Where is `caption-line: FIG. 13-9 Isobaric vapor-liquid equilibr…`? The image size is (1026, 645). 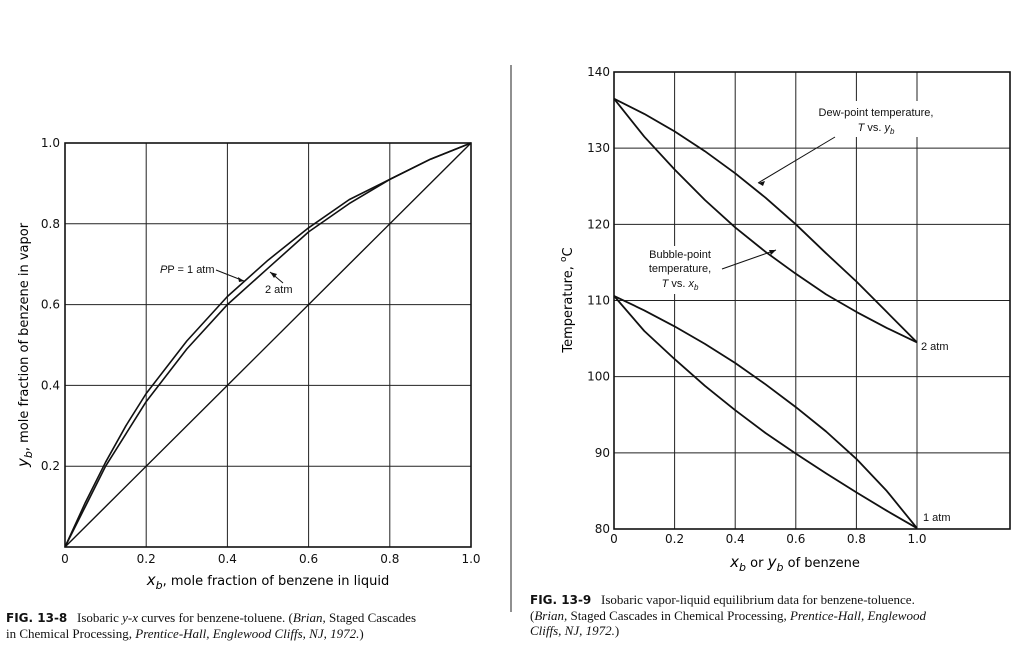
caption-line: FIG. 13-9 Isobaric vapor-liquid equilibr… is located at coordinates (722, 599).